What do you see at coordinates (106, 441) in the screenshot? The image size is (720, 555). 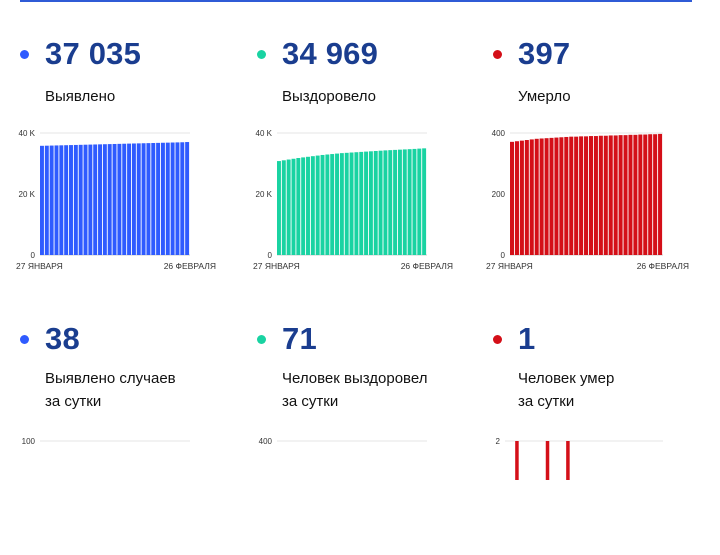 I see `chart-daily-detected: 100` at bounding box center [106, 441].